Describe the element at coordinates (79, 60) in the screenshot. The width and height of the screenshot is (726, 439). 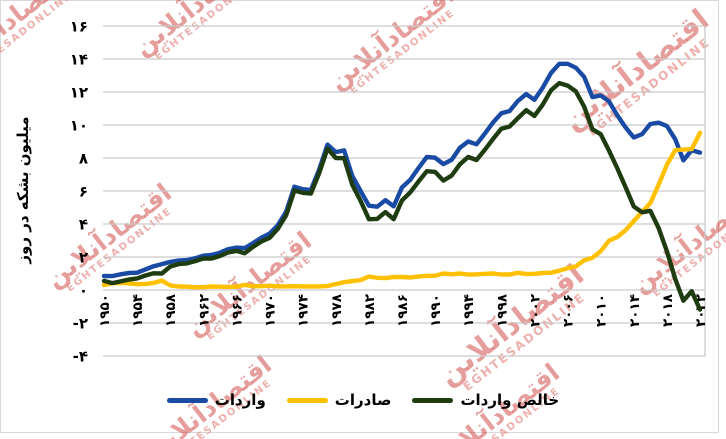
I see `y-tick-label: ۱۴` at that location.